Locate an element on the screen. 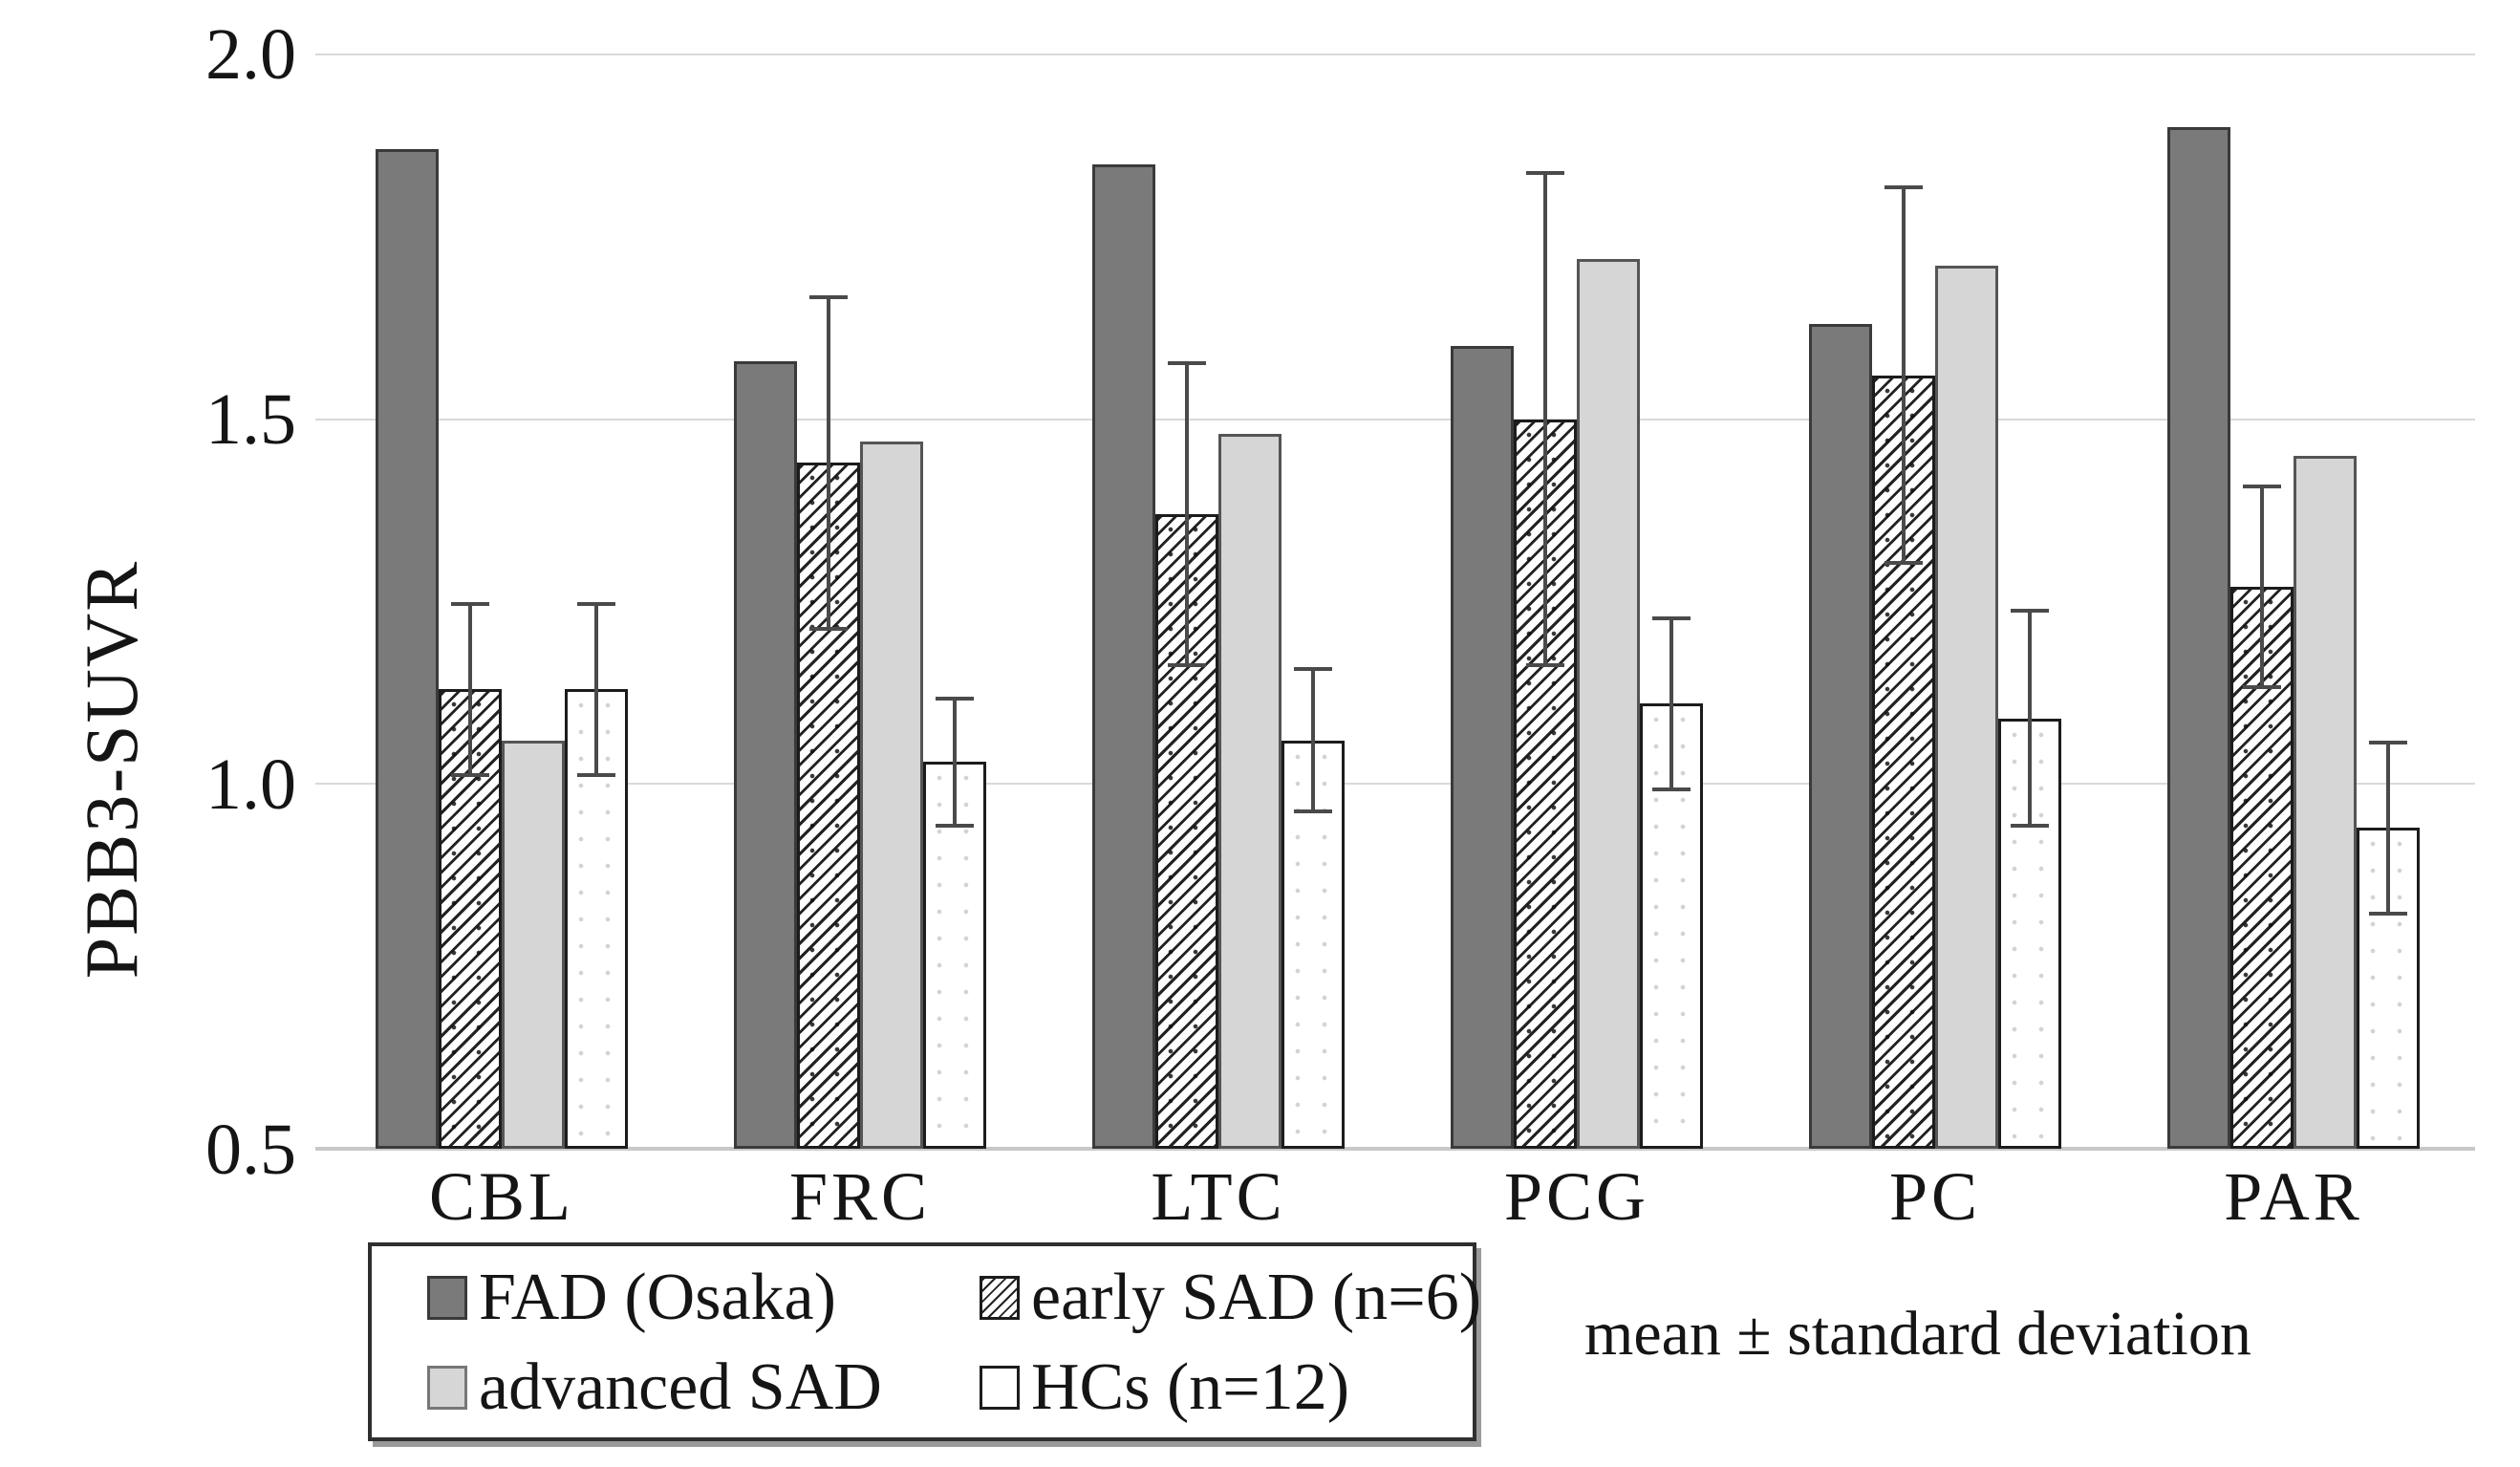  legend-label-advanced-sad: advanced SAD is located at coordinates (680, 1387).